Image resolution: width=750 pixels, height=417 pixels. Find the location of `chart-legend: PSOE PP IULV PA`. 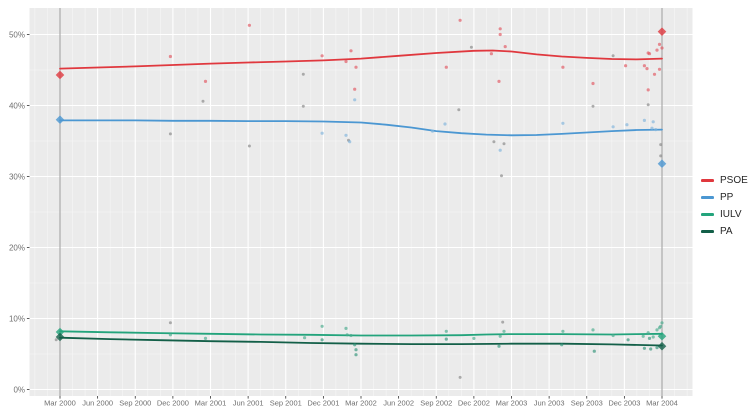

chart-legend: PSOE PP IULV PA is located at coordinates (724, 206).